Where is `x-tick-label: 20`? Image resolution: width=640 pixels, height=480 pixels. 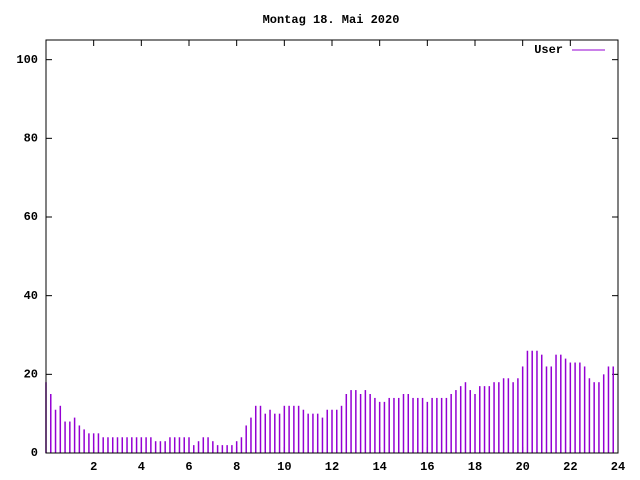
x-tick-label: 20 is located at coordinates (522, 467).